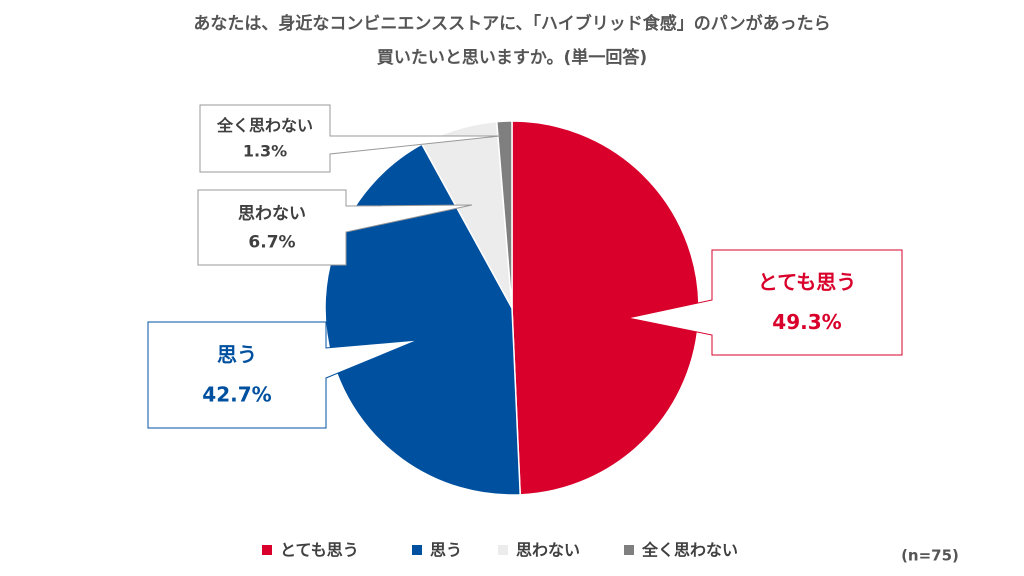 This screenshot has height=576, width=1024. I want to click on legend-label: 全く思わない, so click(689, 550).